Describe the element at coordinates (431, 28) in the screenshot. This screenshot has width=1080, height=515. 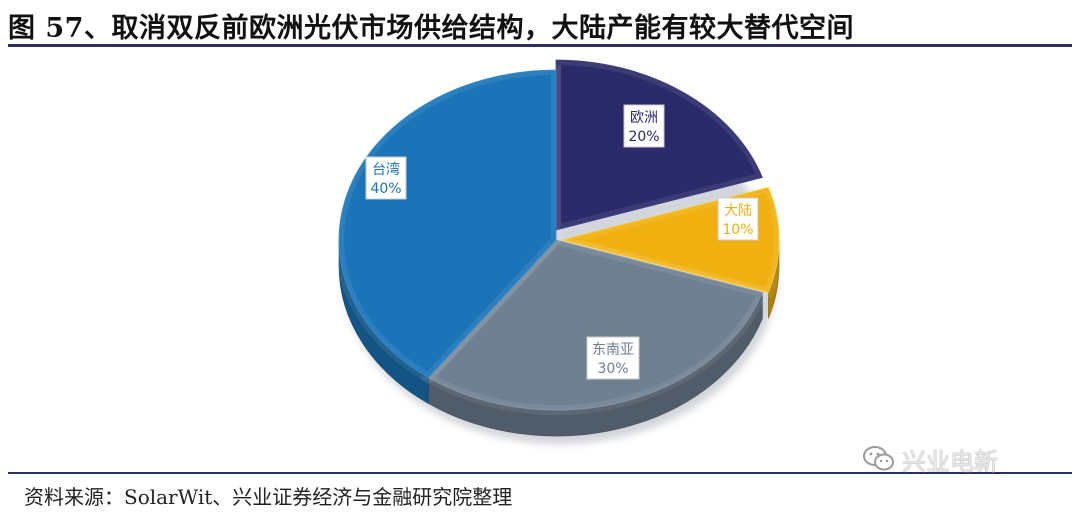
I see `figure-title: 图 57、取消双反前欧洲光伏市场供给结构，大陆产能有较大替代空间` at that location.